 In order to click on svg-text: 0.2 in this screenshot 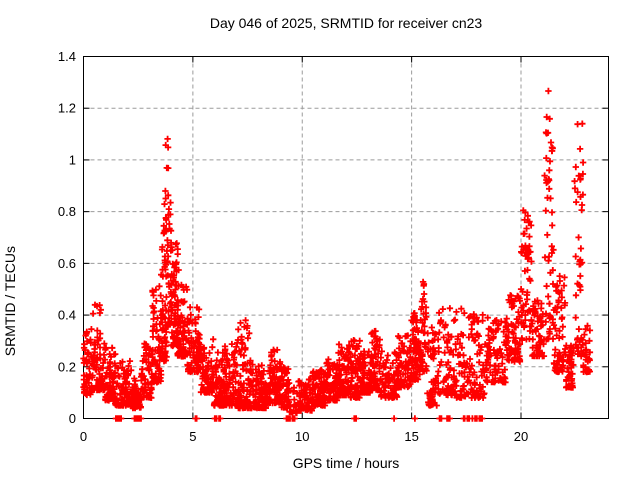, I will do `click(67, 366)`.